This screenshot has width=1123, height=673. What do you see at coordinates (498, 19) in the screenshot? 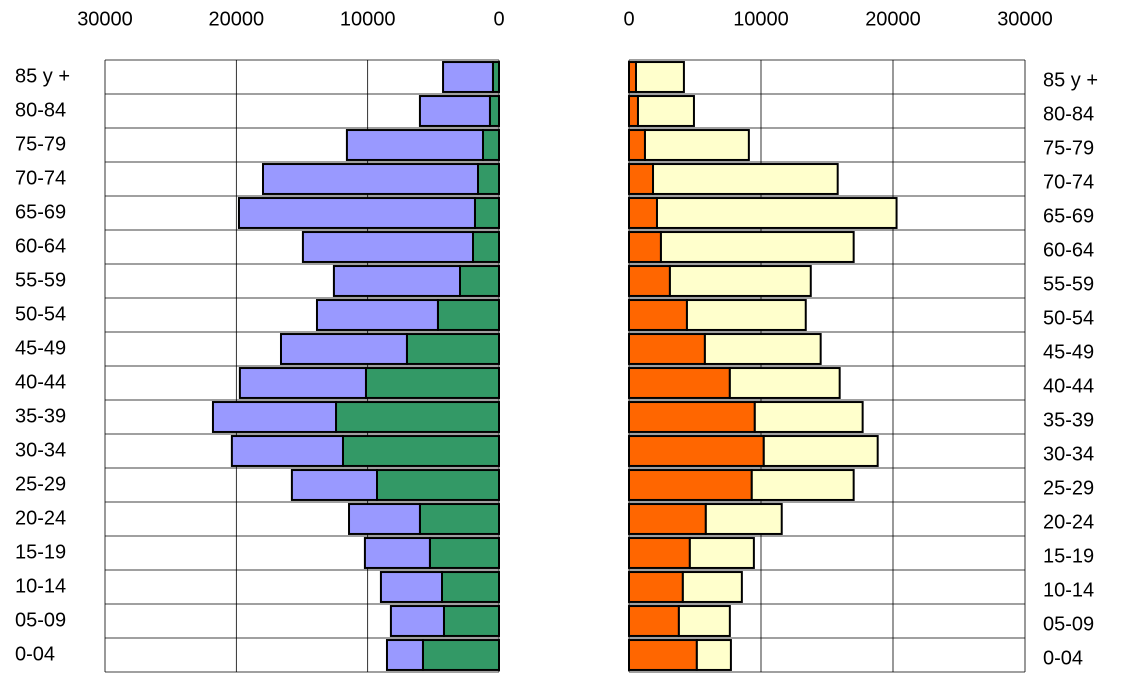
I see `x-tick-label: 0` at bounding box center [498, 19].